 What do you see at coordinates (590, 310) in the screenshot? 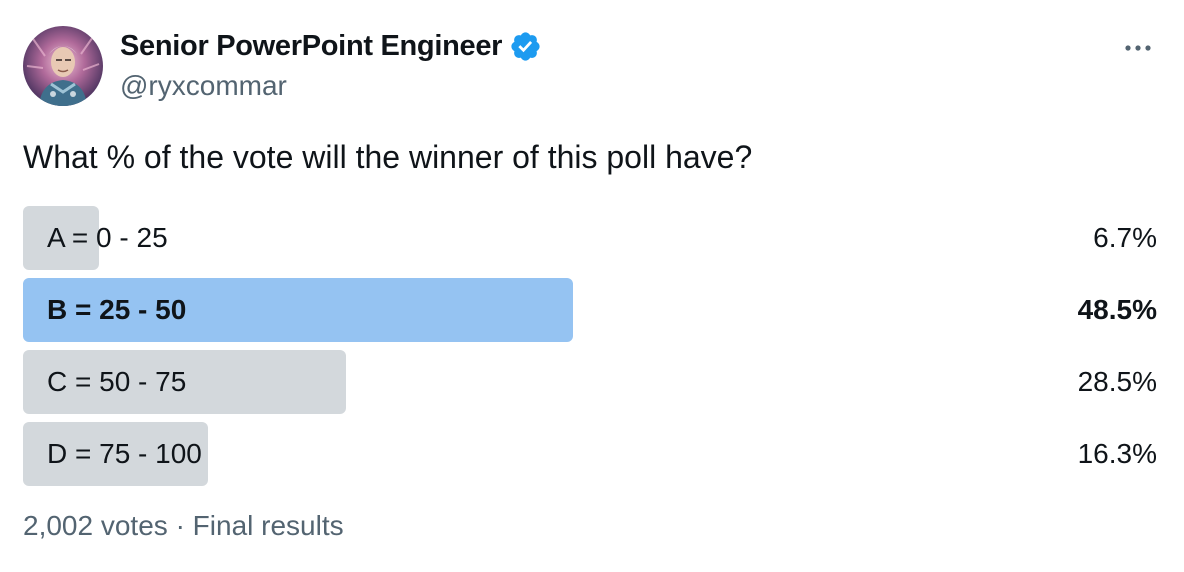
I see `poll-option-b: B = 25 - 50 48.5%` at bounding box center [590, 310].